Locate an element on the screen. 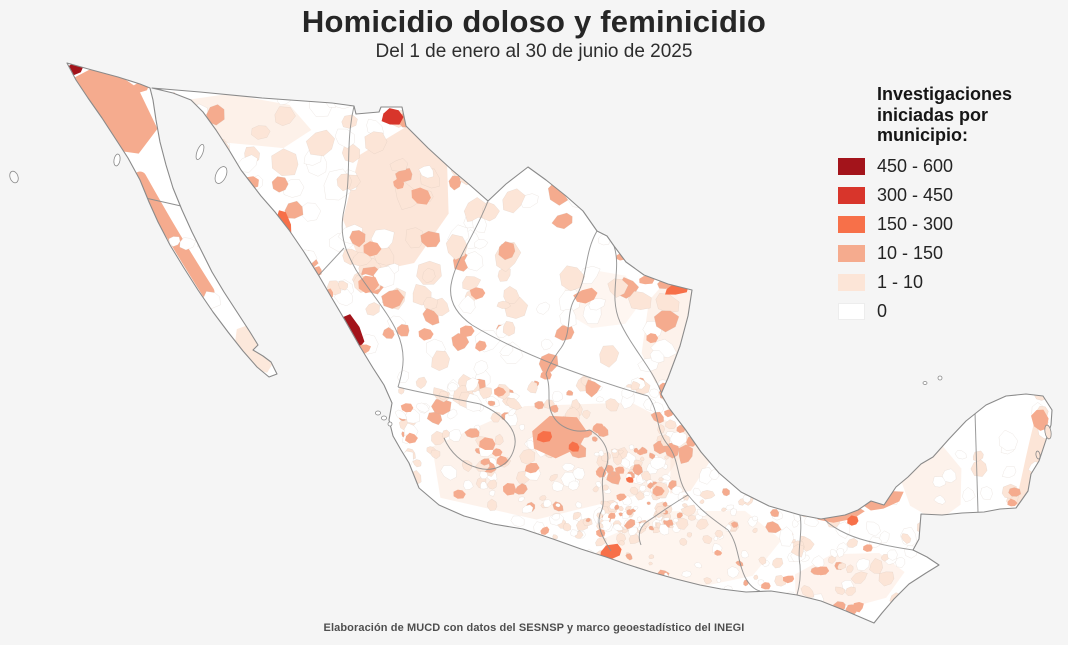 Image resolution: width=1068 pixels, height=645 pixels. legend-label: 0 is located at coordinates (882, 311).